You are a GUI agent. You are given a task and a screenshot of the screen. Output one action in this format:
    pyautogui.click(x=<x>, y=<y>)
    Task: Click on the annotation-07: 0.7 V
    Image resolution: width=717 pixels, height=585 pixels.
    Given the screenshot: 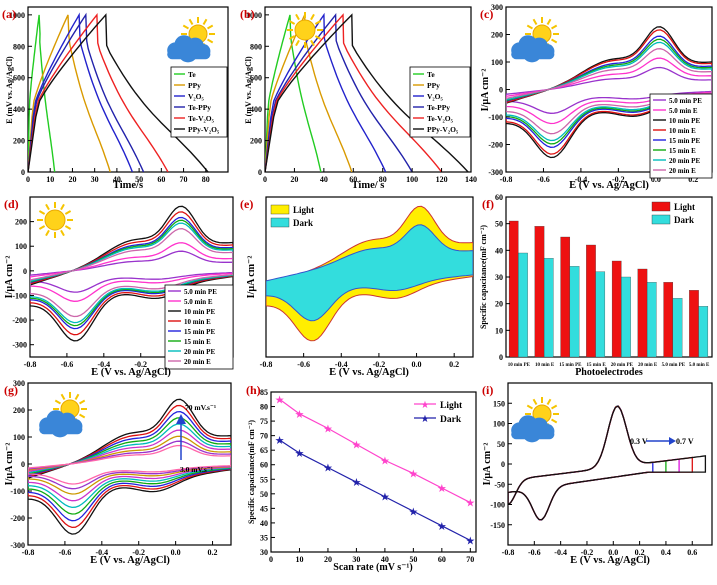 What is the action you would take?
    pyautogui.click(x=685, y=441)
    